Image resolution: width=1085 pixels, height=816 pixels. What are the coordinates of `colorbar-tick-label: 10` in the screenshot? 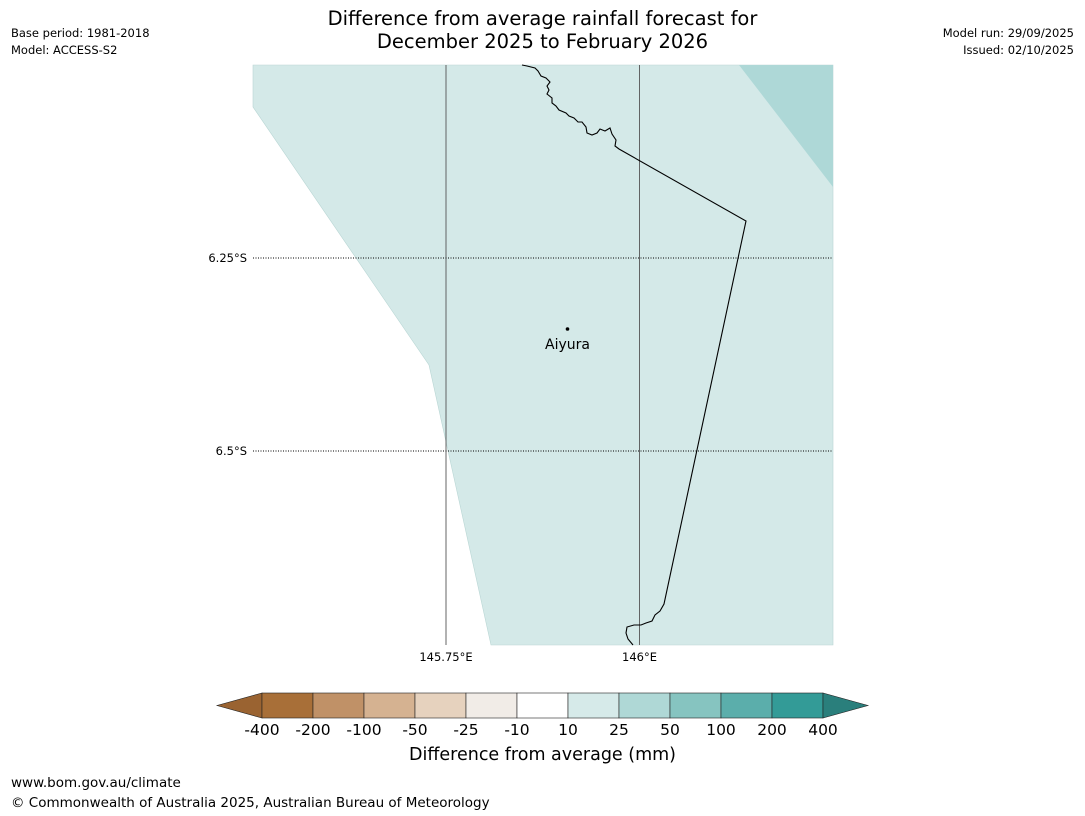 It's located at (568, 730).